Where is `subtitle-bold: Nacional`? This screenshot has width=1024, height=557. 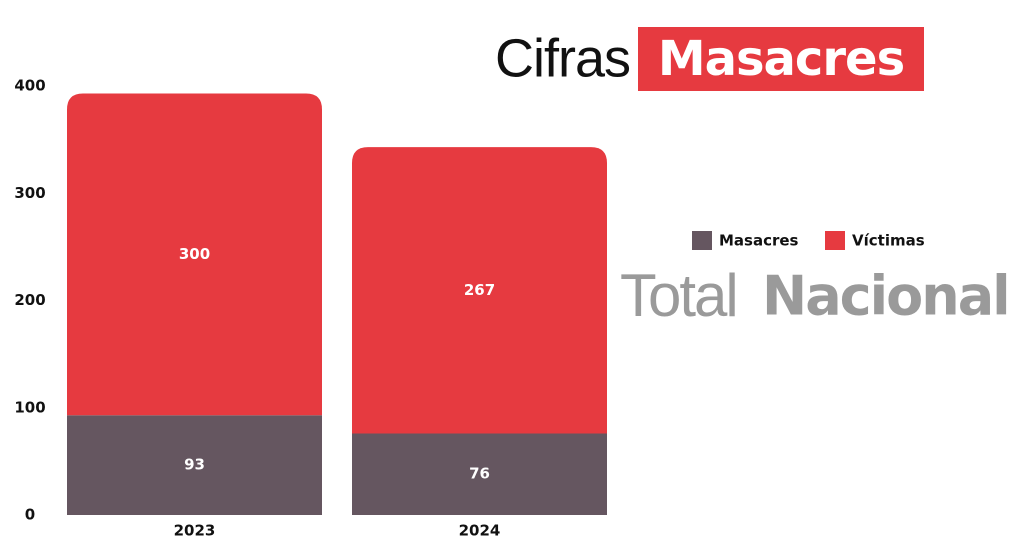
subtitle-bold: Nacional is located at coordinates (885, 296).